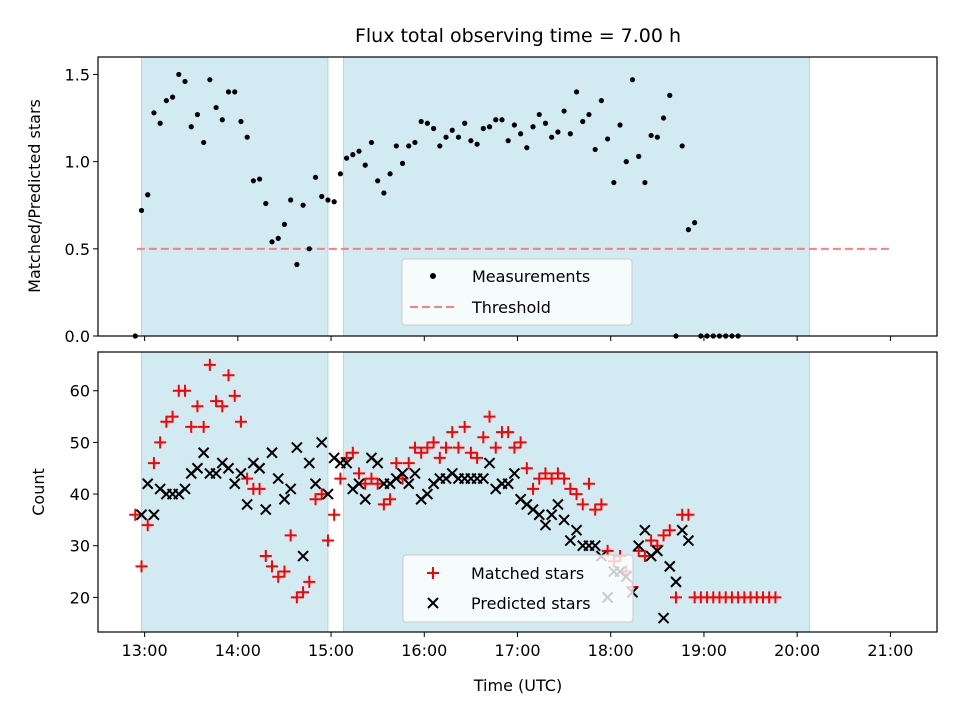 This screenshot has height=720, width=960. I want to click on x-axis-label: Time (UTC), so click(517, 685).